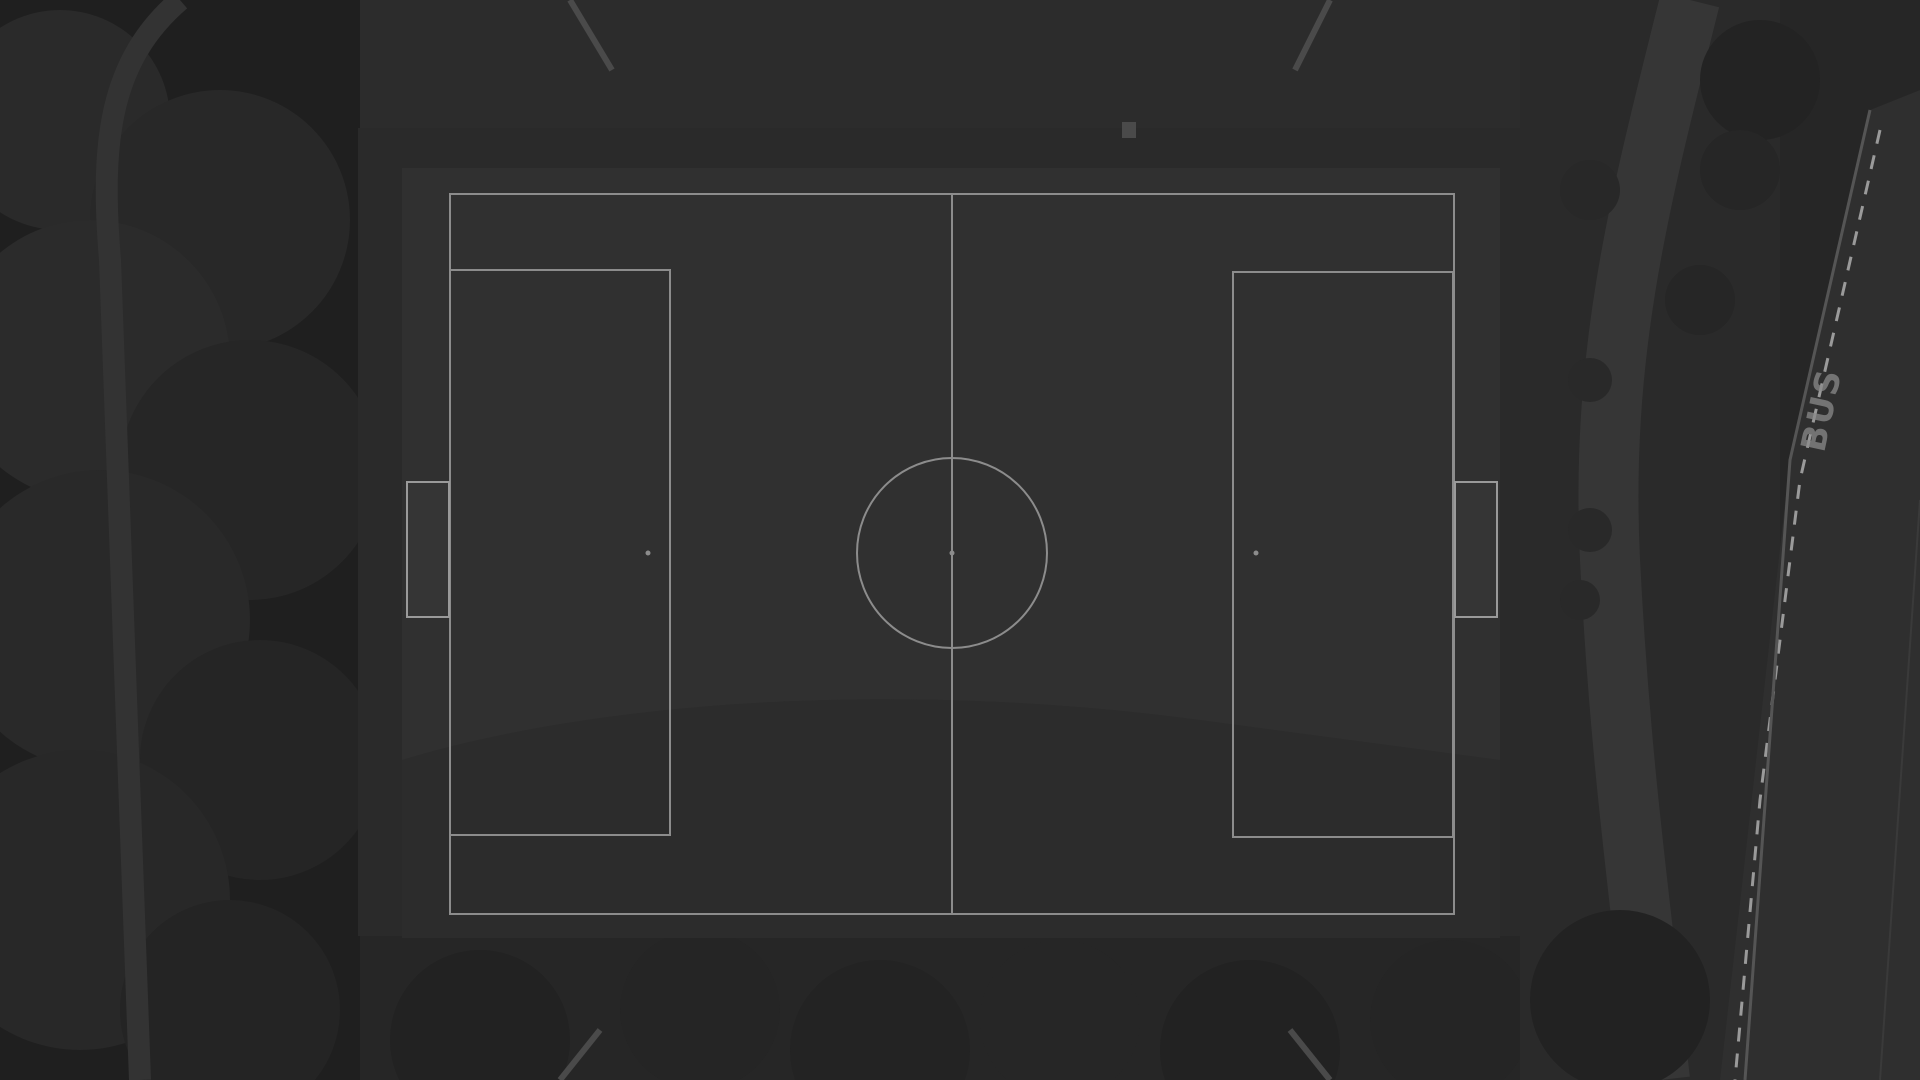 The height and width of the screenshot is (1080, 1920). I want to click on right-penalty-spot, so click(1256, 553).